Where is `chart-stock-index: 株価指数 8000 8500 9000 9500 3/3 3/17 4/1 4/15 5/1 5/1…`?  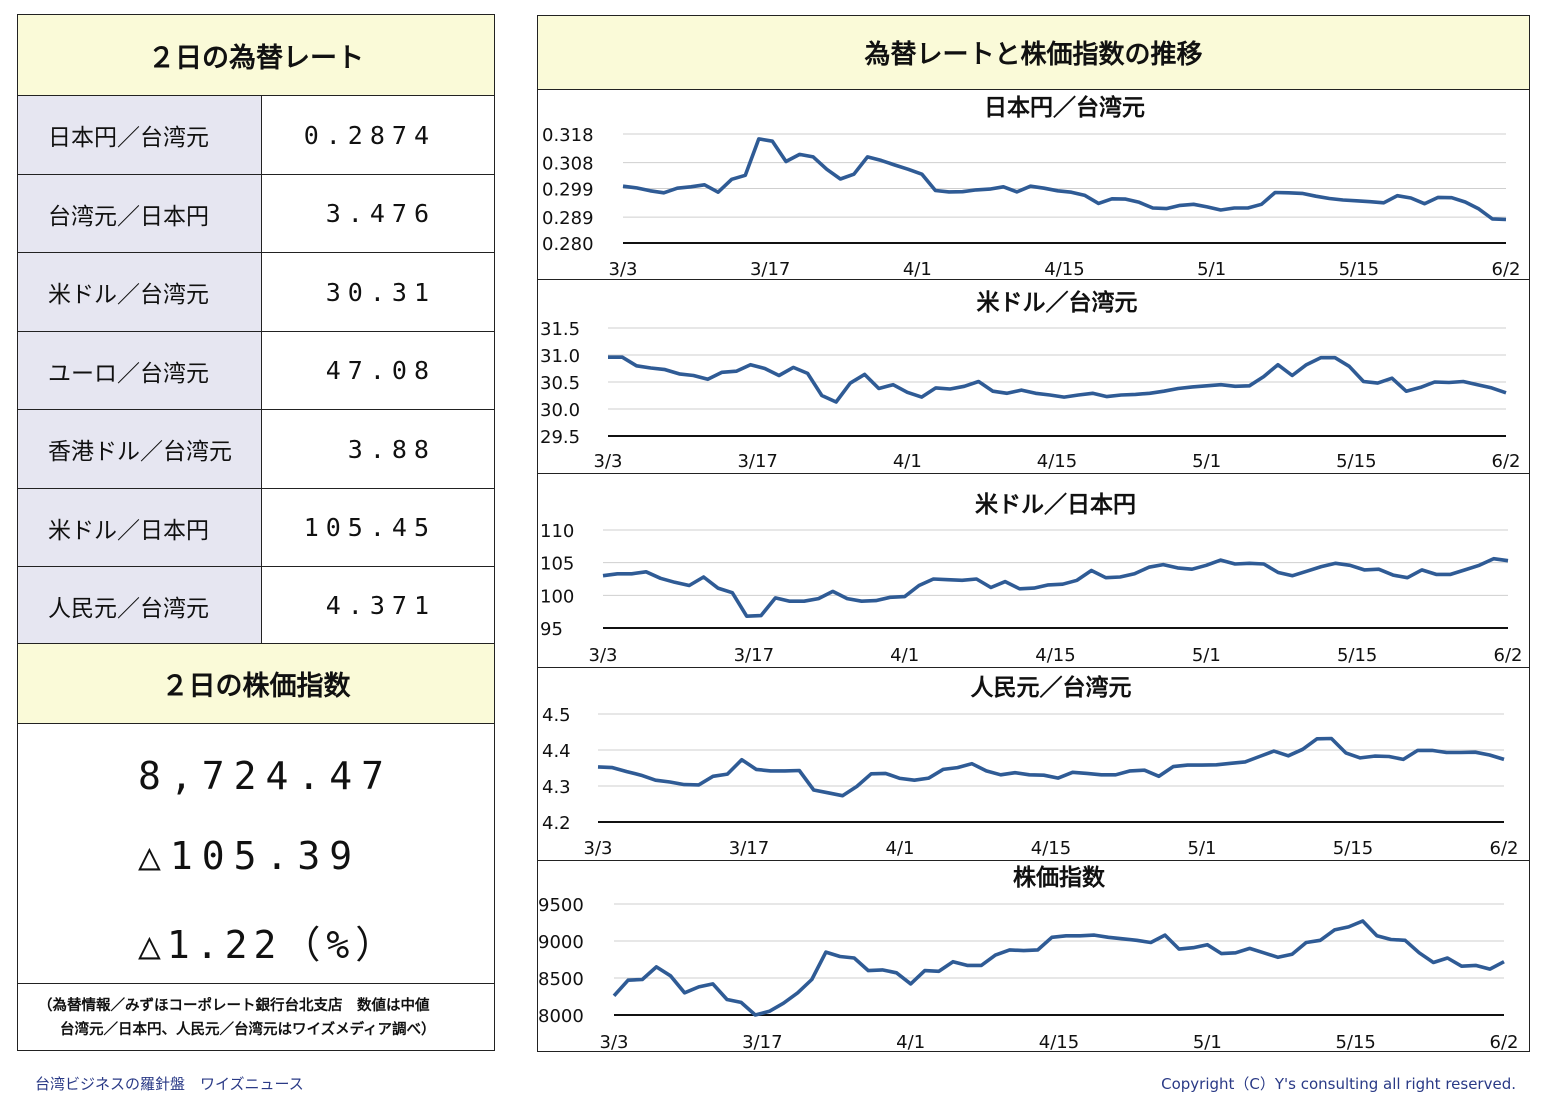
chart-stock-index: 株価指数 8000 8500 9000 9500 3/3 3/17 4/1 4/15 5/1 5/1… is located at coordinates (1033, 956).